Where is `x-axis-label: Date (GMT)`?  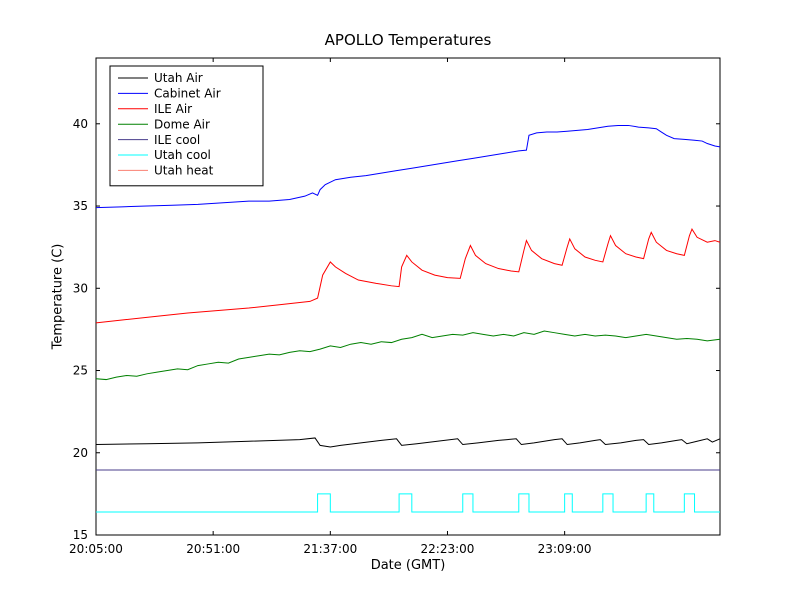
x-axis-label: Date (GMT) is located at coordinates (408, 565).